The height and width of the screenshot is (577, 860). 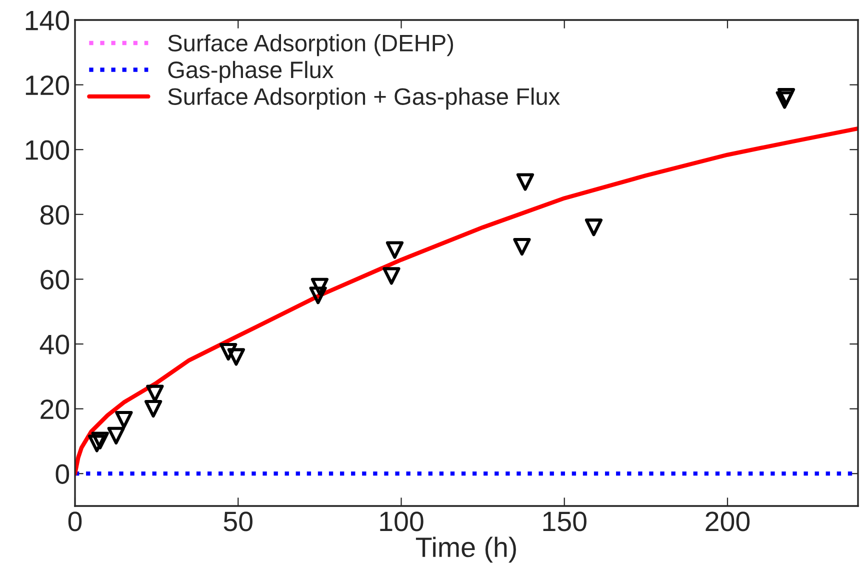 What do you see at coordinates (311, 45) in the screenshot?
I see `legend-label: Surface Adsorption (DEHP)` at bounding box center [311, 45].